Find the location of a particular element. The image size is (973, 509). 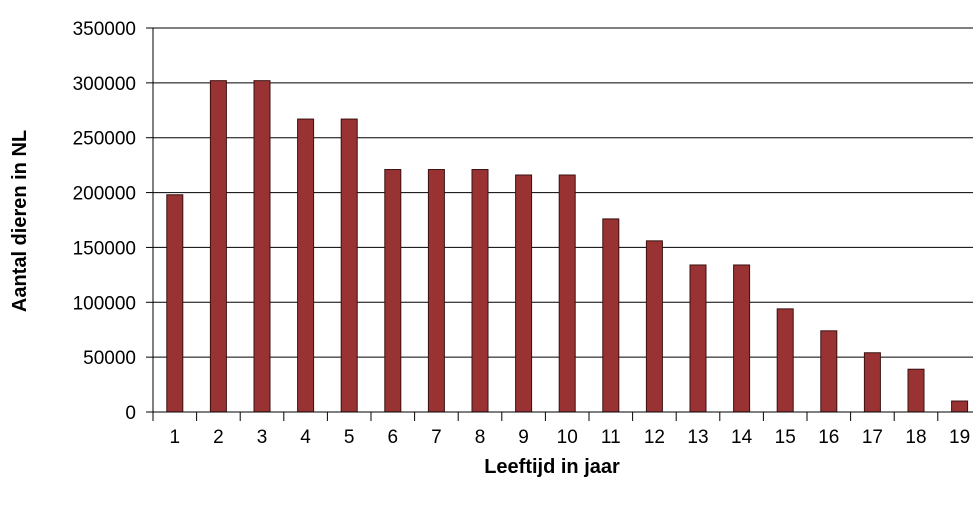

x-tick-label: 4 is located at coordinates (305, 437).